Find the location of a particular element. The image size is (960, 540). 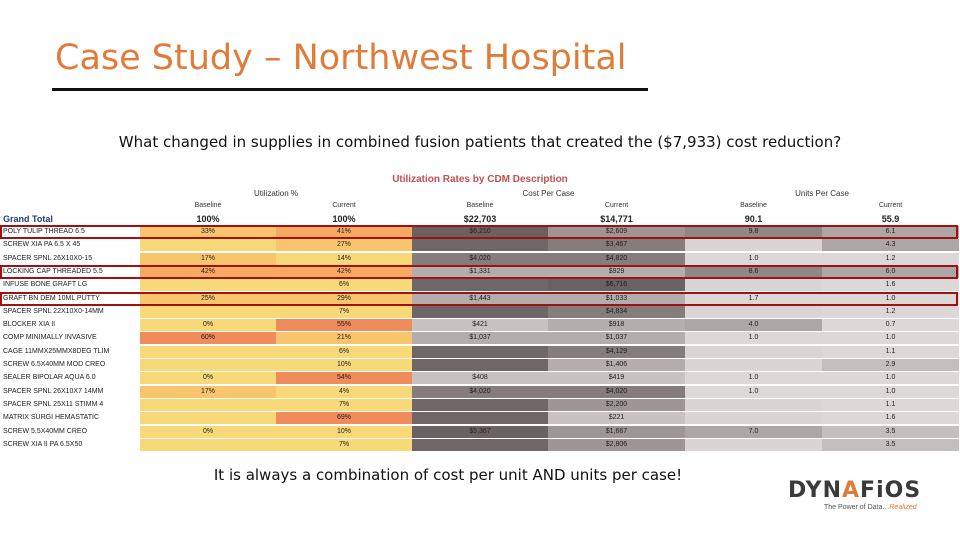

group-header: Cost Per Case is located at coordinates (548, 193).